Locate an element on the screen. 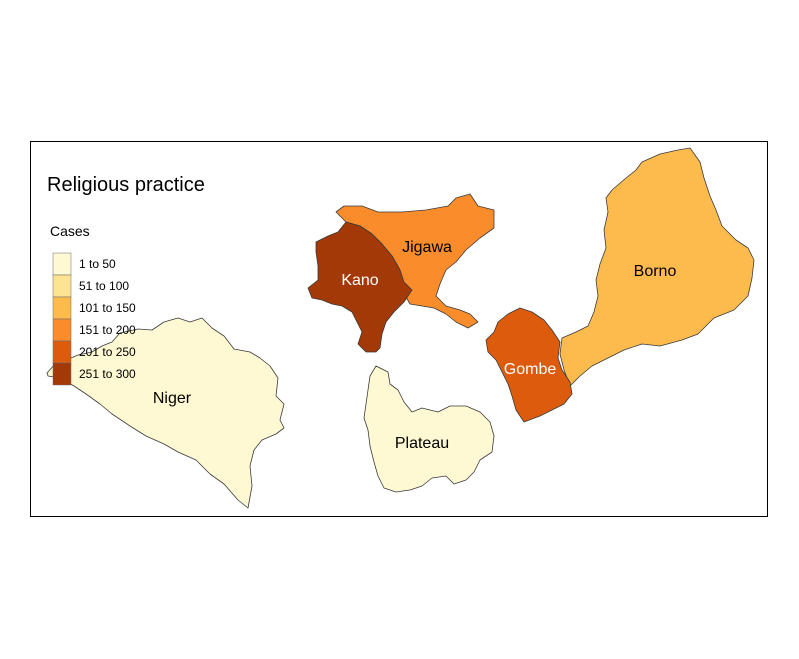 Image resolution: width=799 pixels, height=659 pixels. region-gombe is located at coordinates (529, 365).